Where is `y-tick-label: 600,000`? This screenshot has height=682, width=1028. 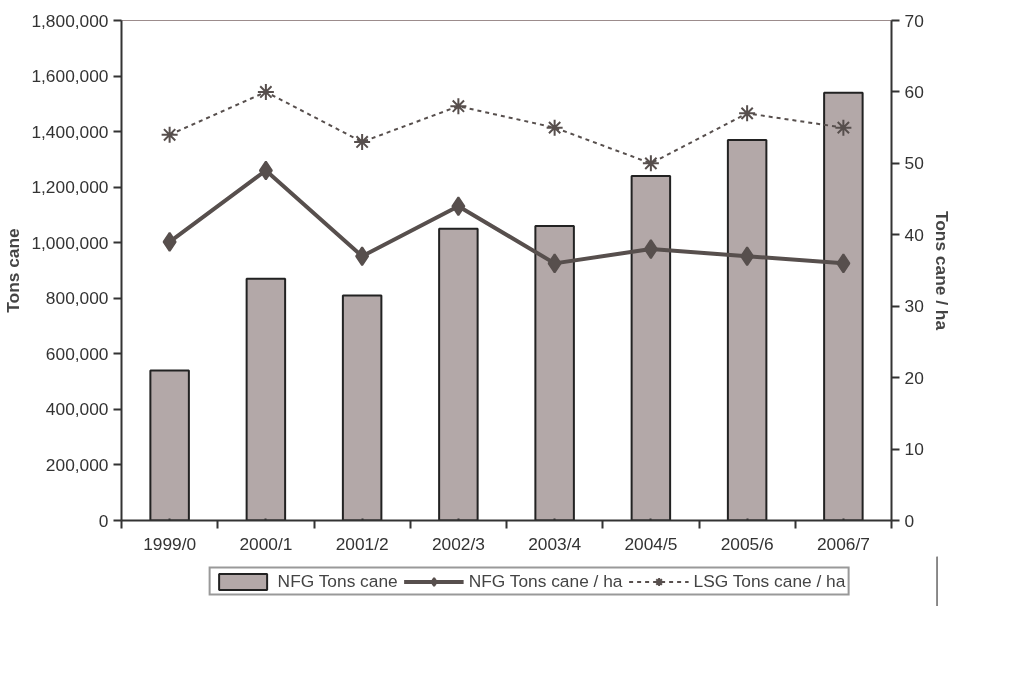
y-tick-label: 600,000 is located at coordinates (77, 353).